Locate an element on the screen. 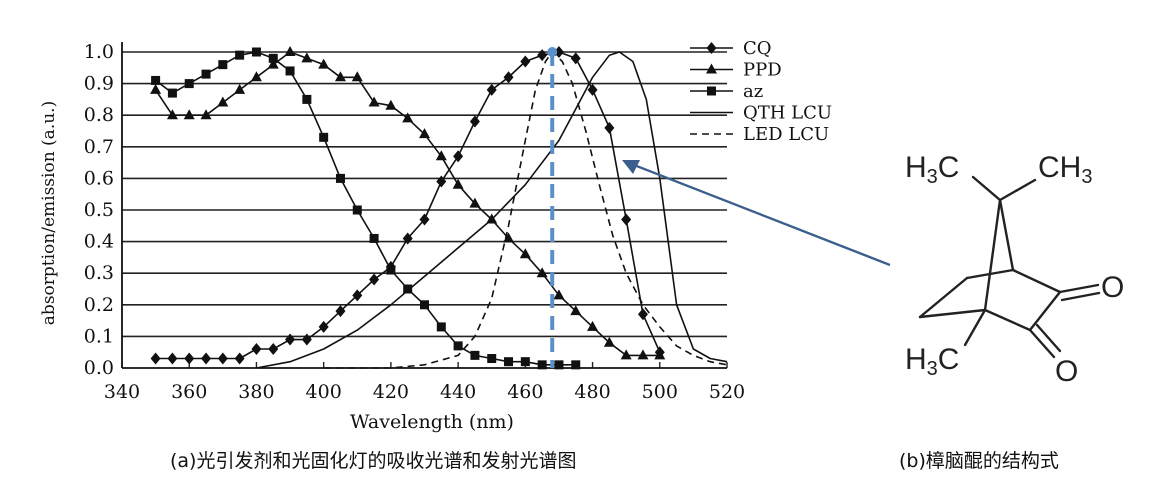 The image size is (1169, 491). y-tick-label: 0.8 is located at coordinates (99, 115).